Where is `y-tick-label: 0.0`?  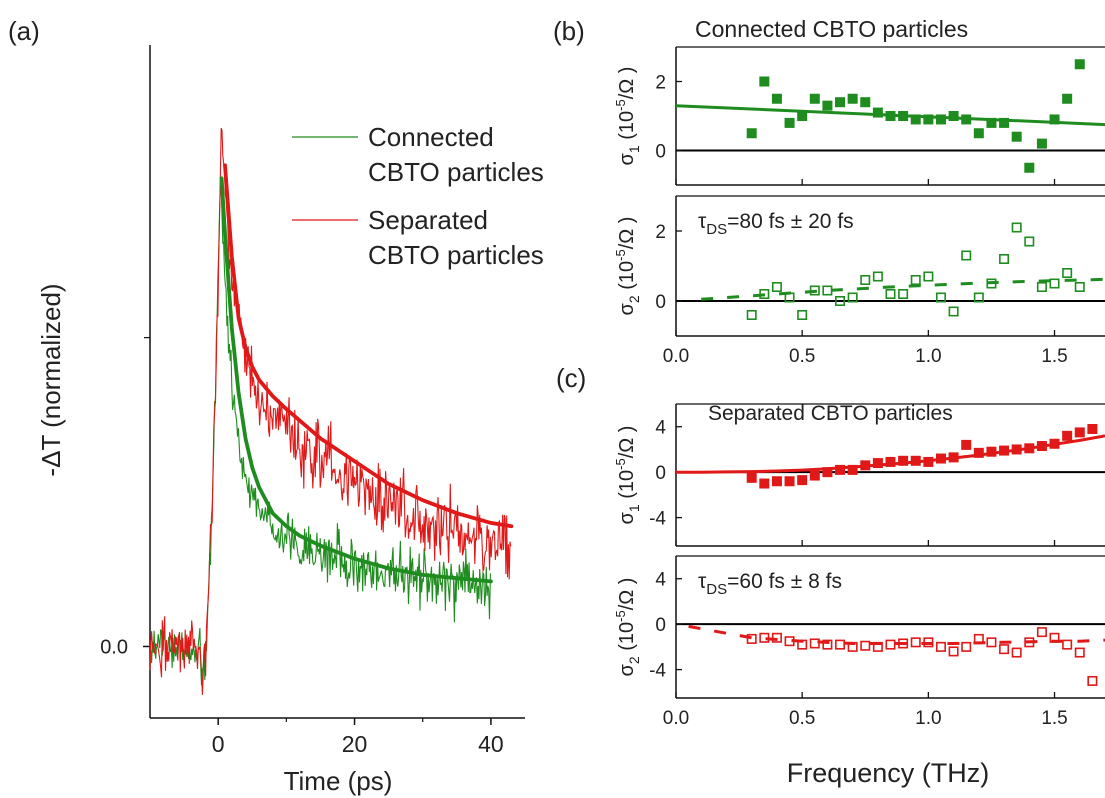 y-tick-label: 0.0 is located at coordinates (114, 647).